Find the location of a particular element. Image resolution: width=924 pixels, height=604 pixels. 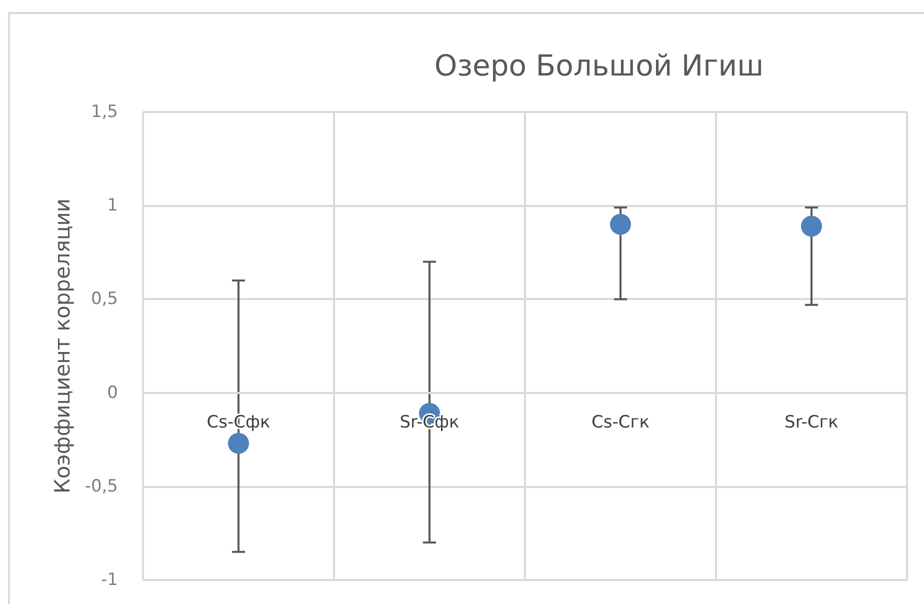

chart-title: Озеро Большой Игиш is located at coordinates (599, 65).